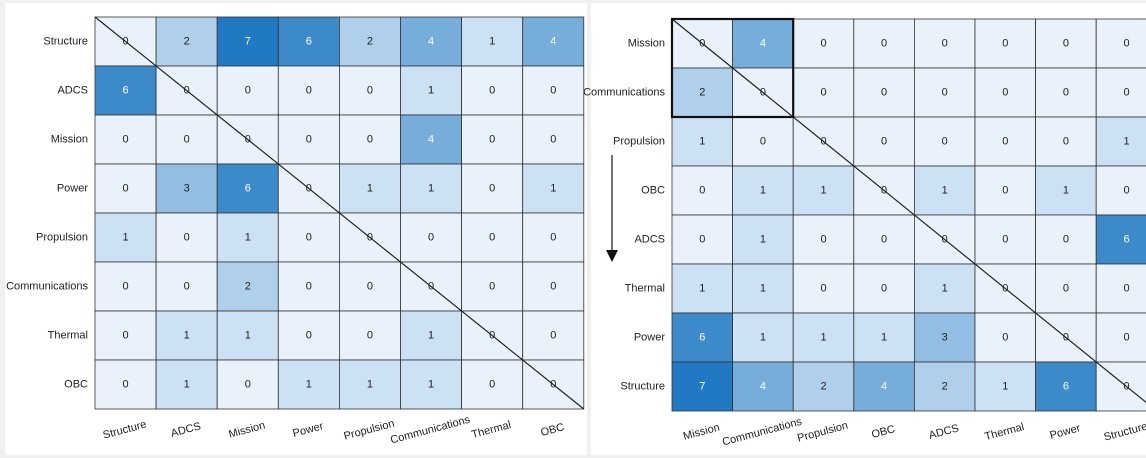 The width and height of the screenshot is (1146, 458). I want to click on cell-mission-thermal, so click(492, 139).